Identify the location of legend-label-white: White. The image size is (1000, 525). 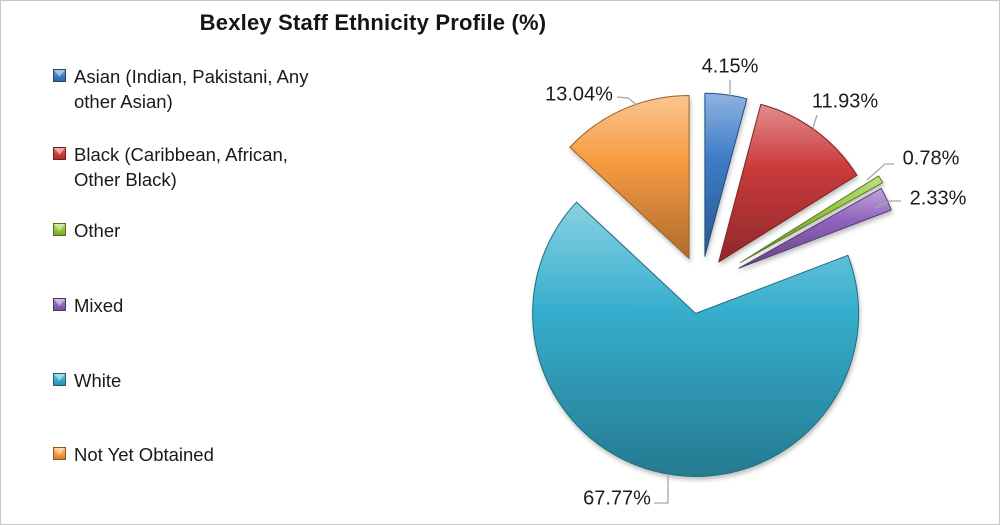
(98, 380).